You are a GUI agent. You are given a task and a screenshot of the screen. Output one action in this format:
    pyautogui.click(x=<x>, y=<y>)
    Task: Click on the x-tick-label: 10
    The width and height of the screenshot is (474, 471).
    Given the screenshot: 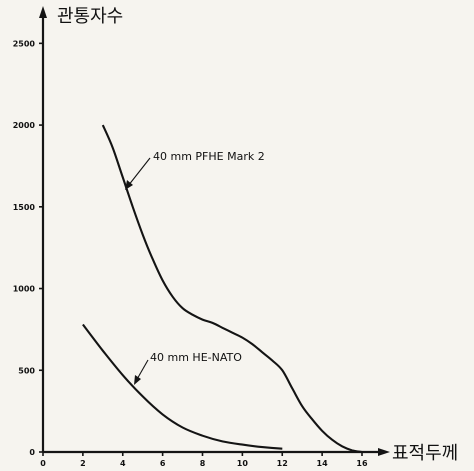 What is the action you would take?
    pyautogui.click(x=243, y=463)
    